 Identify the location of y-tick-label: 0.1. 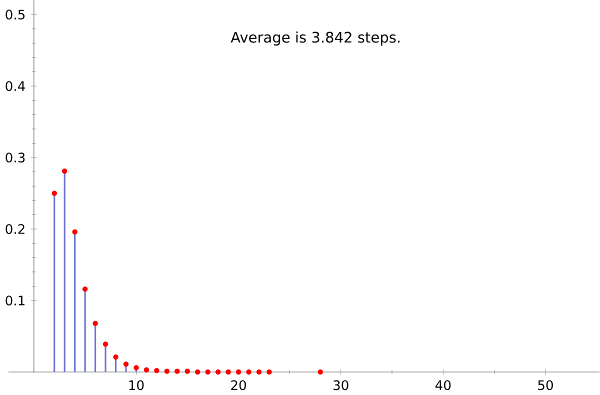
(15, 301).